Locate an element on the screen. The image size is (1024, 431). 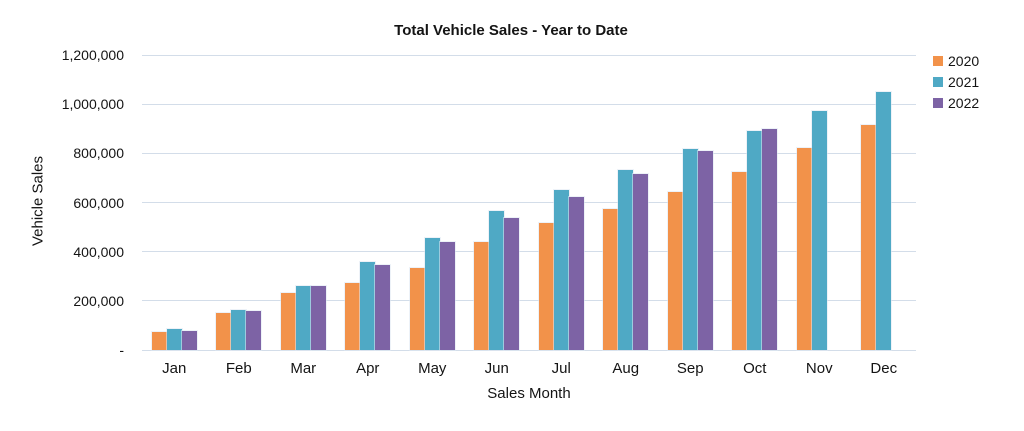
bar-jul-2022 is located at coordinates (576, 273).